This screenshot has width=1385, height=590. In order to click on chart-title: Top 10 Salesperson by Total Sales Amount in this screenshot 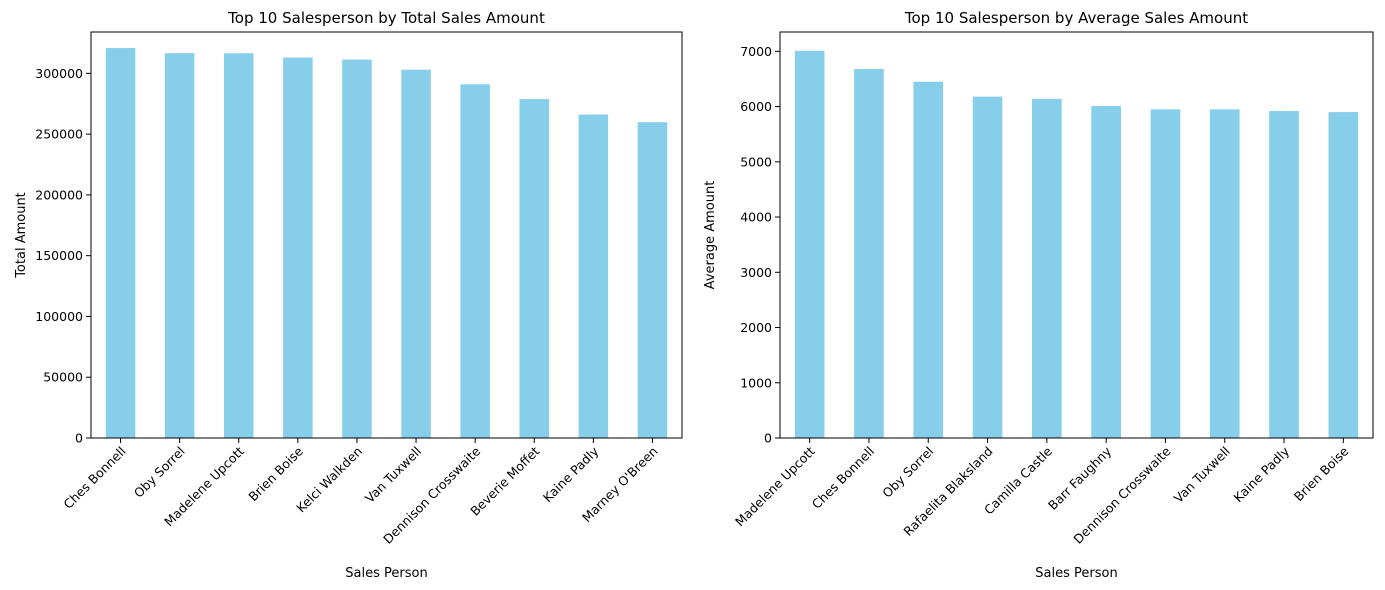, I will do `click(386, 18)`.